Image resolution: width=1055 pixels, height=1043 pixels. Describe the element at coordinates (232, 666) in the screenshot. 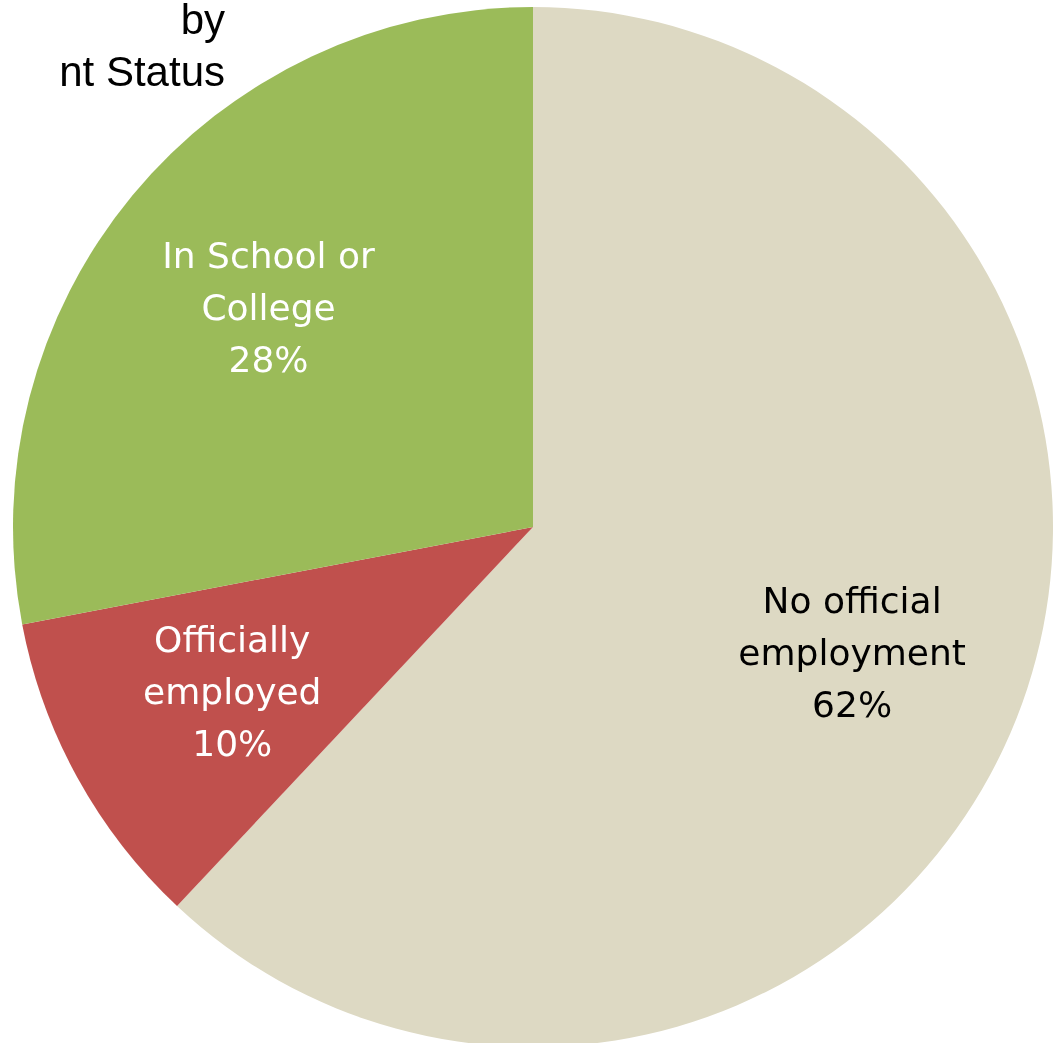

I see `slice-label: Officially employed` at that location.